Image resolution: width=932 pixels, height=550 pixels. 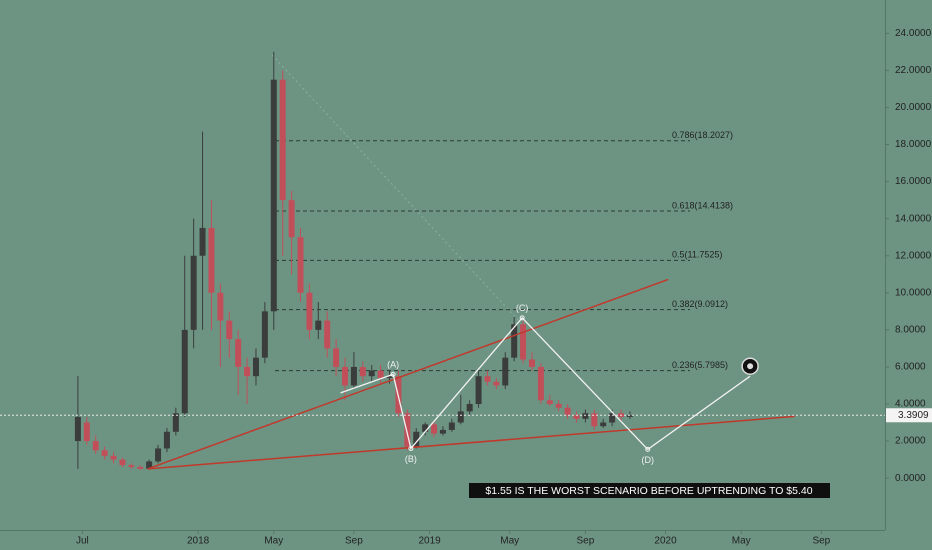 What do you see at coordinates (910, 367) in the screenshot?
I see `y-tick-label: 6.0000` at bounding box center [910, 367].